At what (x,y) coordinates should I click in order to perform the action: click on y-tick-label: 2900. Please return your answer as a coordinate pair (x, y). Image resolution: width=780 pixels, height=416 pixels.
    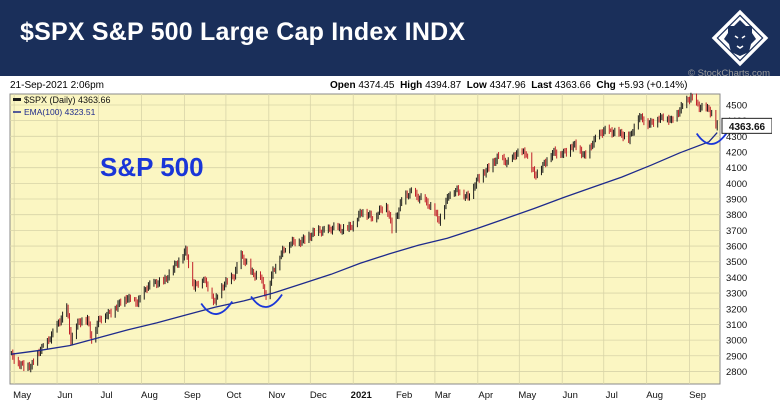
    Looking at the image, I should click on (736, 356).